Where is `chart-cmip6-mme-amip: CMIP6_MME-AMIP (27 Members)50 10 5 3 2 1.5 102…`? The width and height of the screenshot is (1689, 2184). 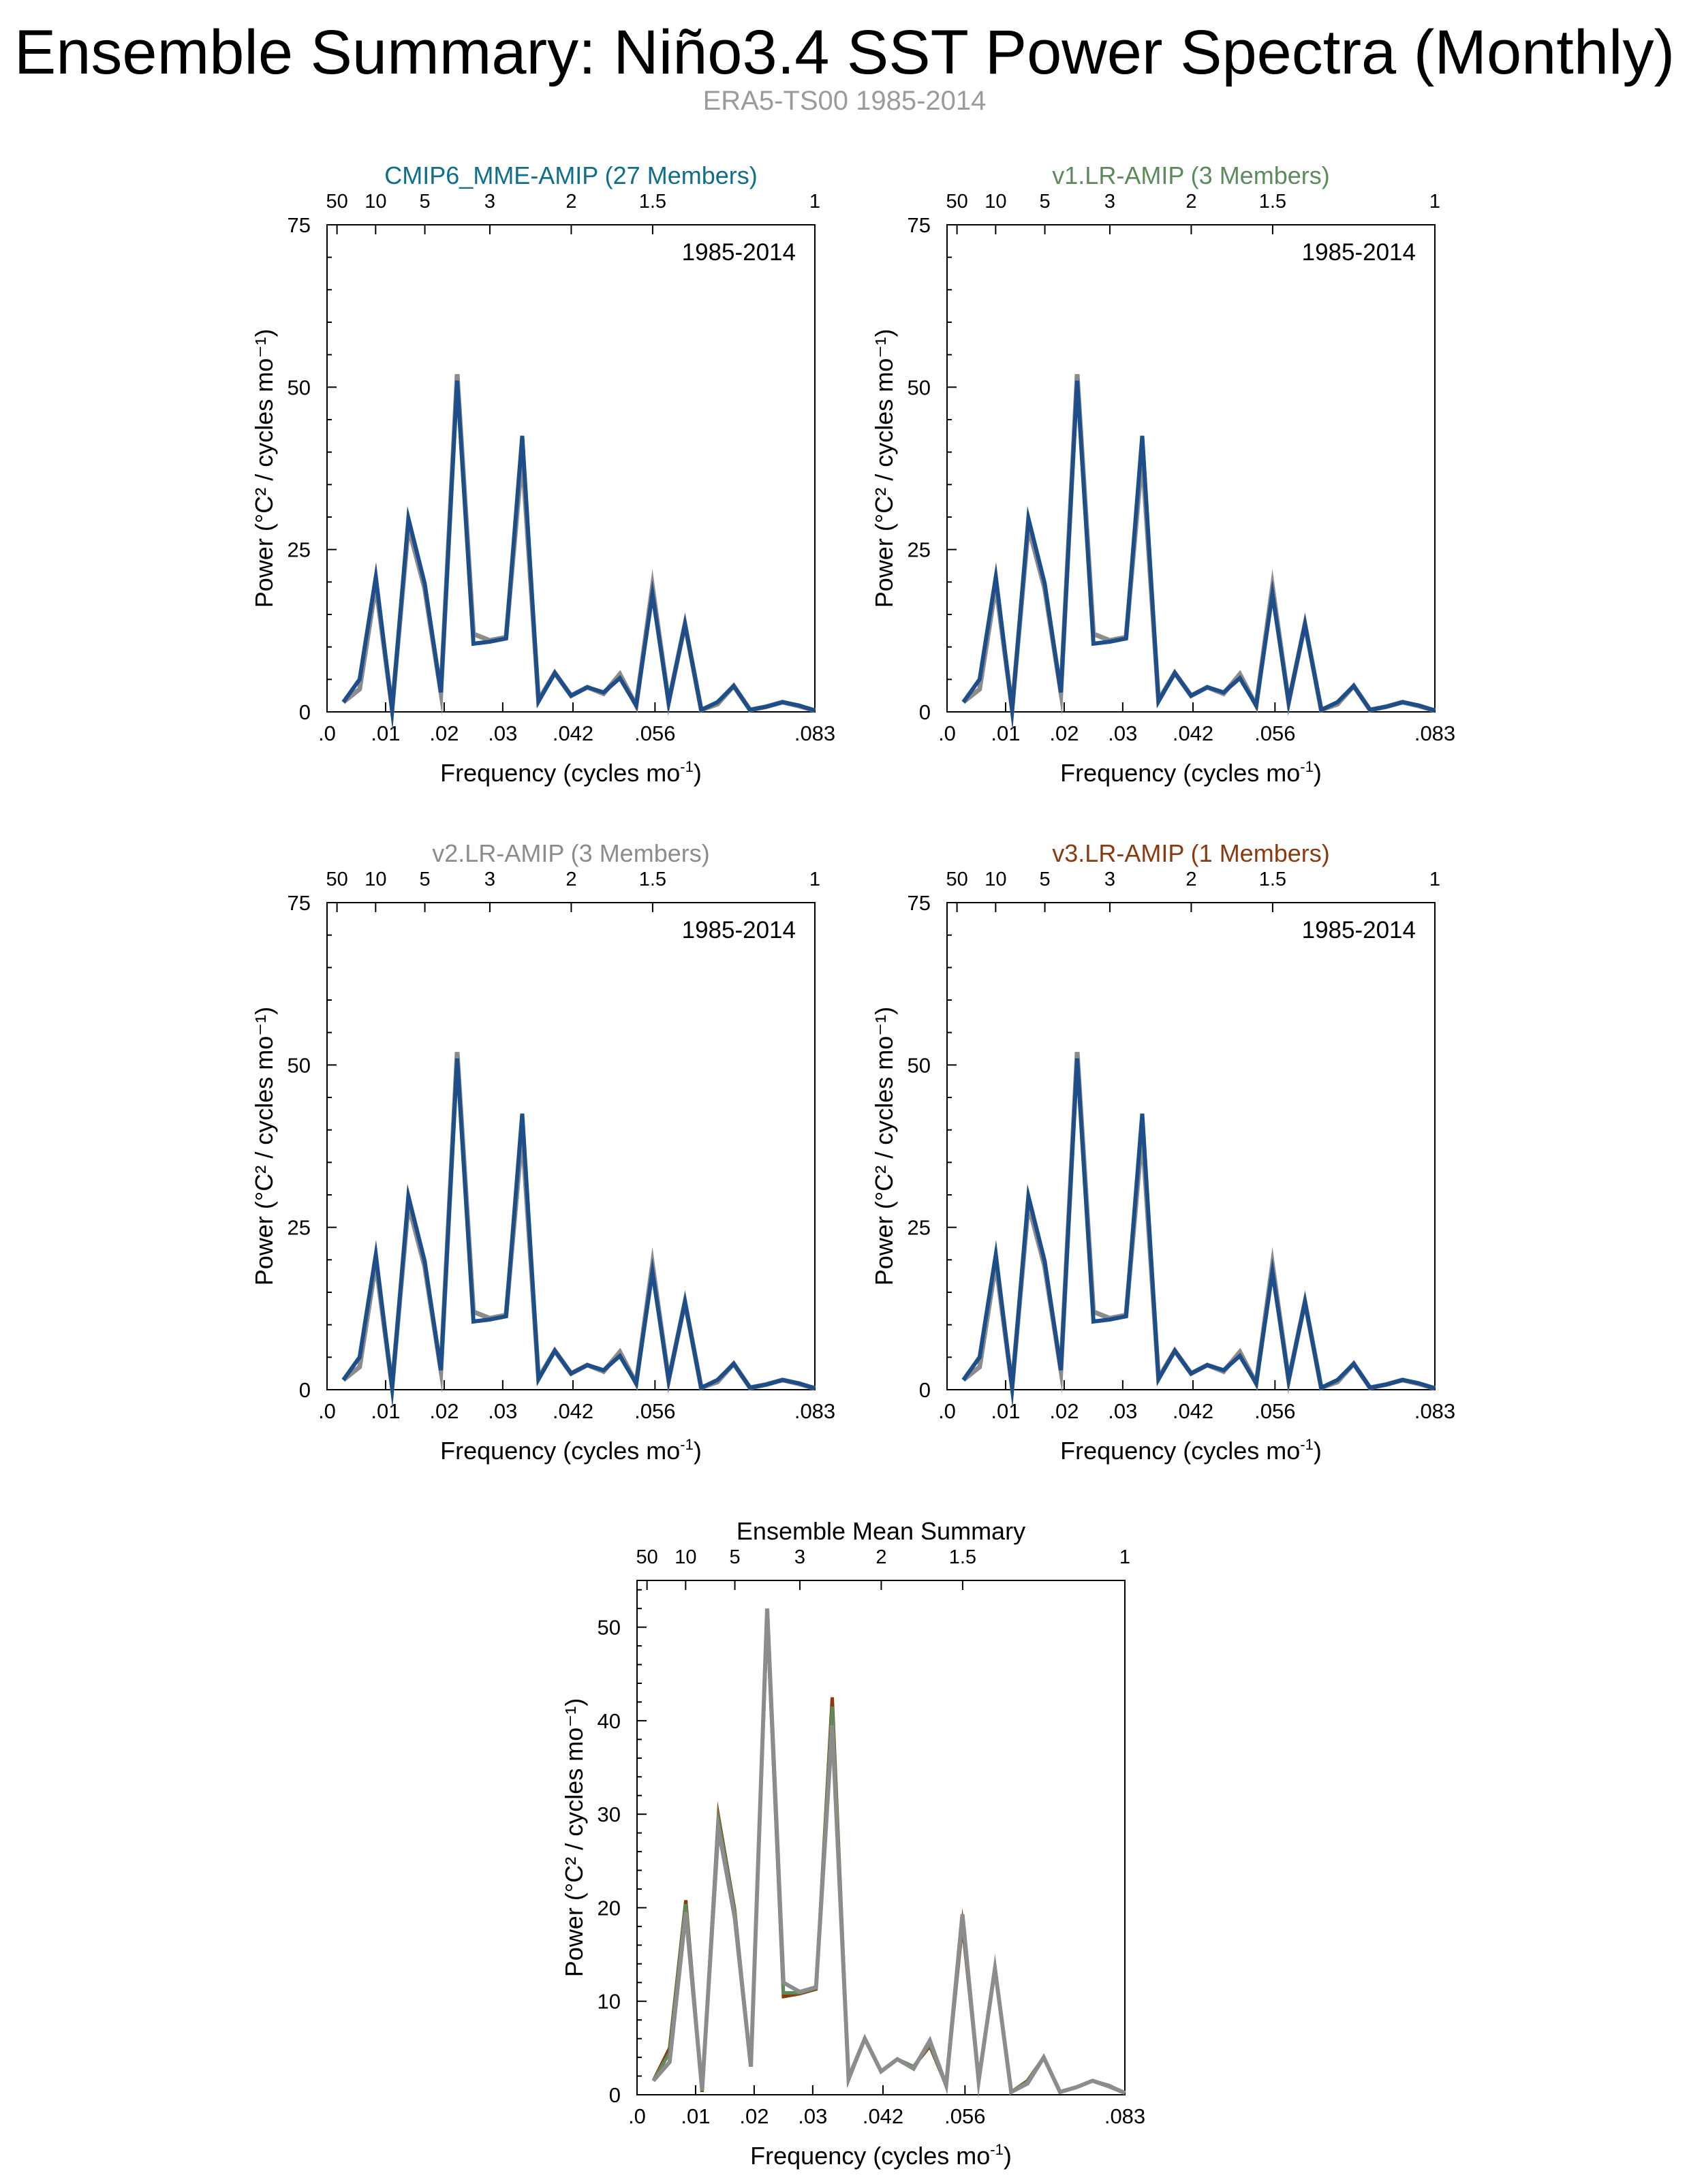 chart-cmip6-mme-amip: CMIP6_MME-AMIP (27 Members)50 10 5 3 2 1.5 102… is located at coordinates (542, 474).